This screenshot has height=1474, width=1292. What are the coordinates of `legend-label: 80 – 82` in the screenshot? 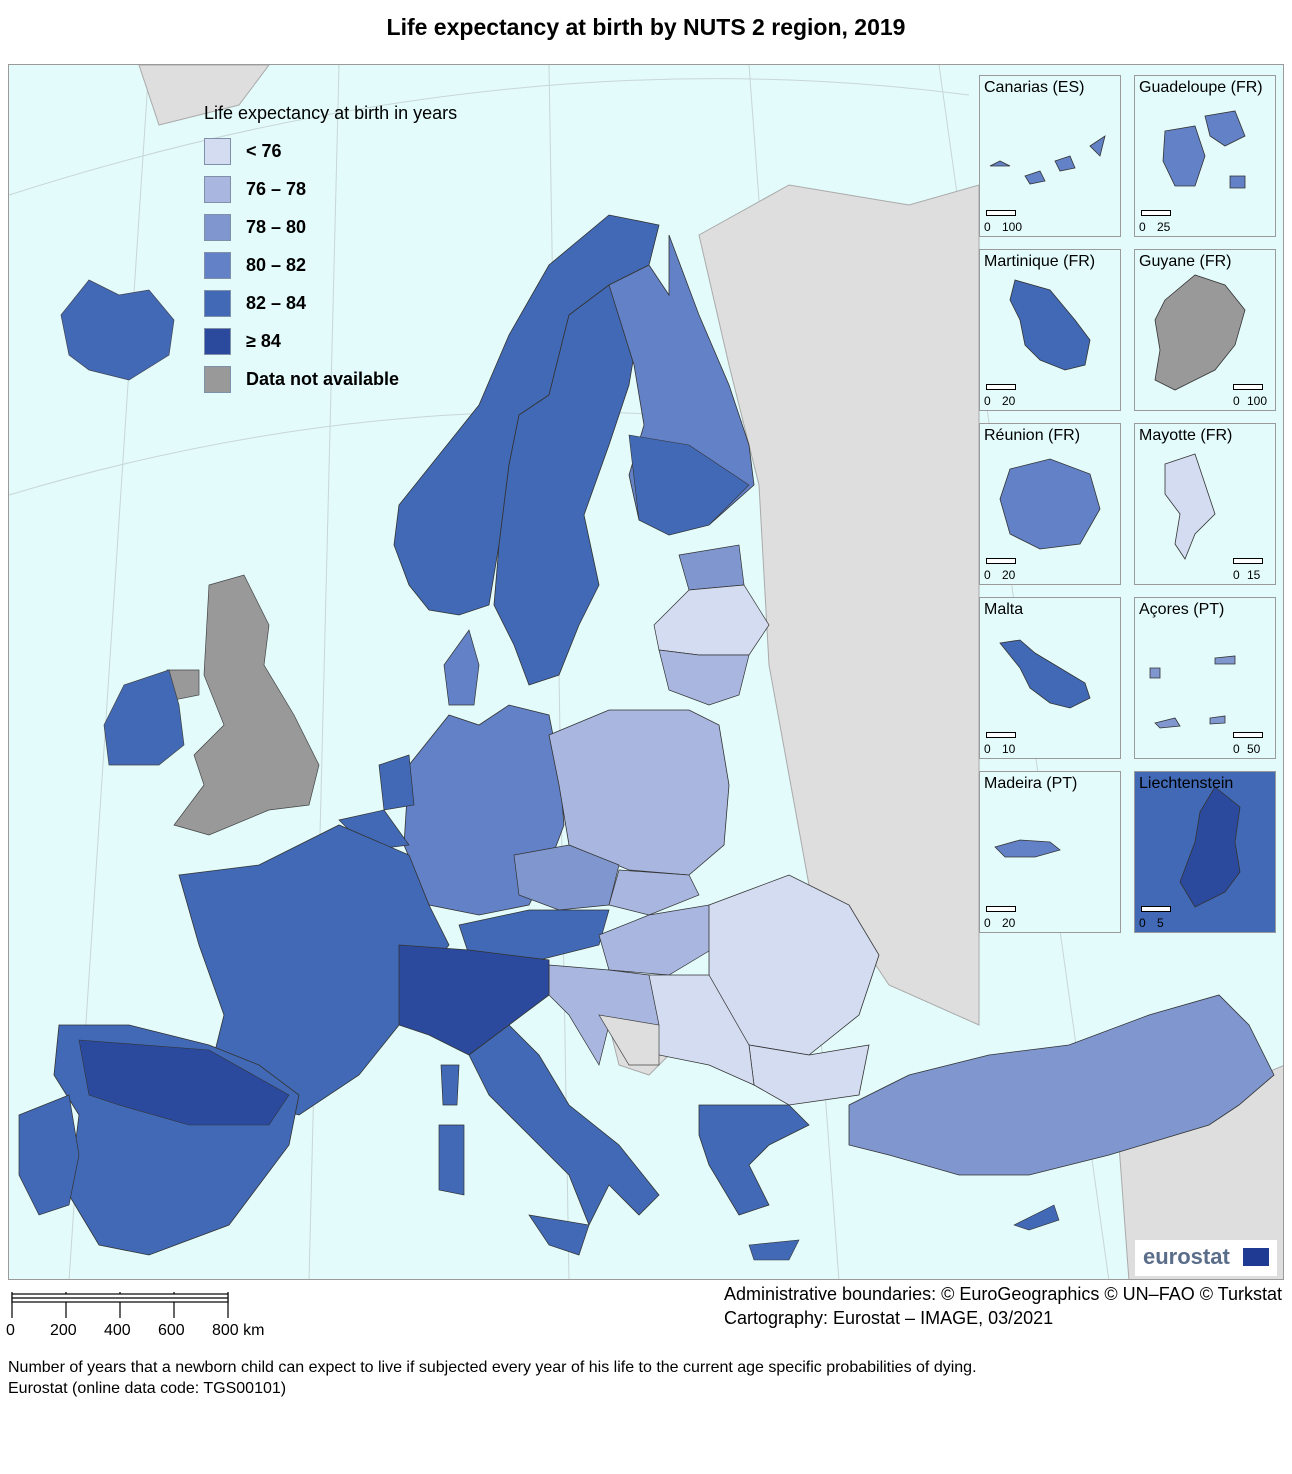 It's located at (276, 265).